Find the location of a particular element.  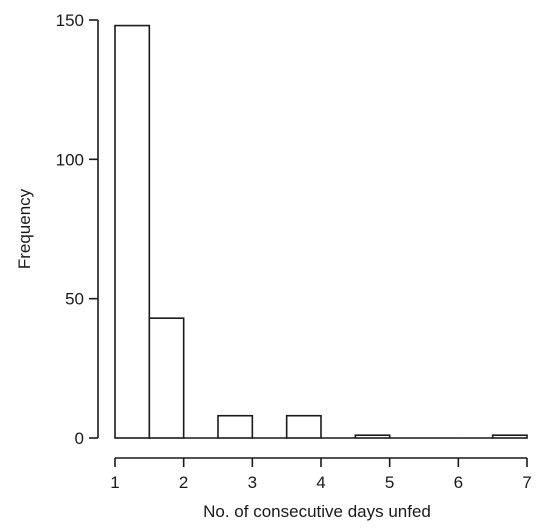

x-tick-label: 4 is located at coordinates (320, 482).